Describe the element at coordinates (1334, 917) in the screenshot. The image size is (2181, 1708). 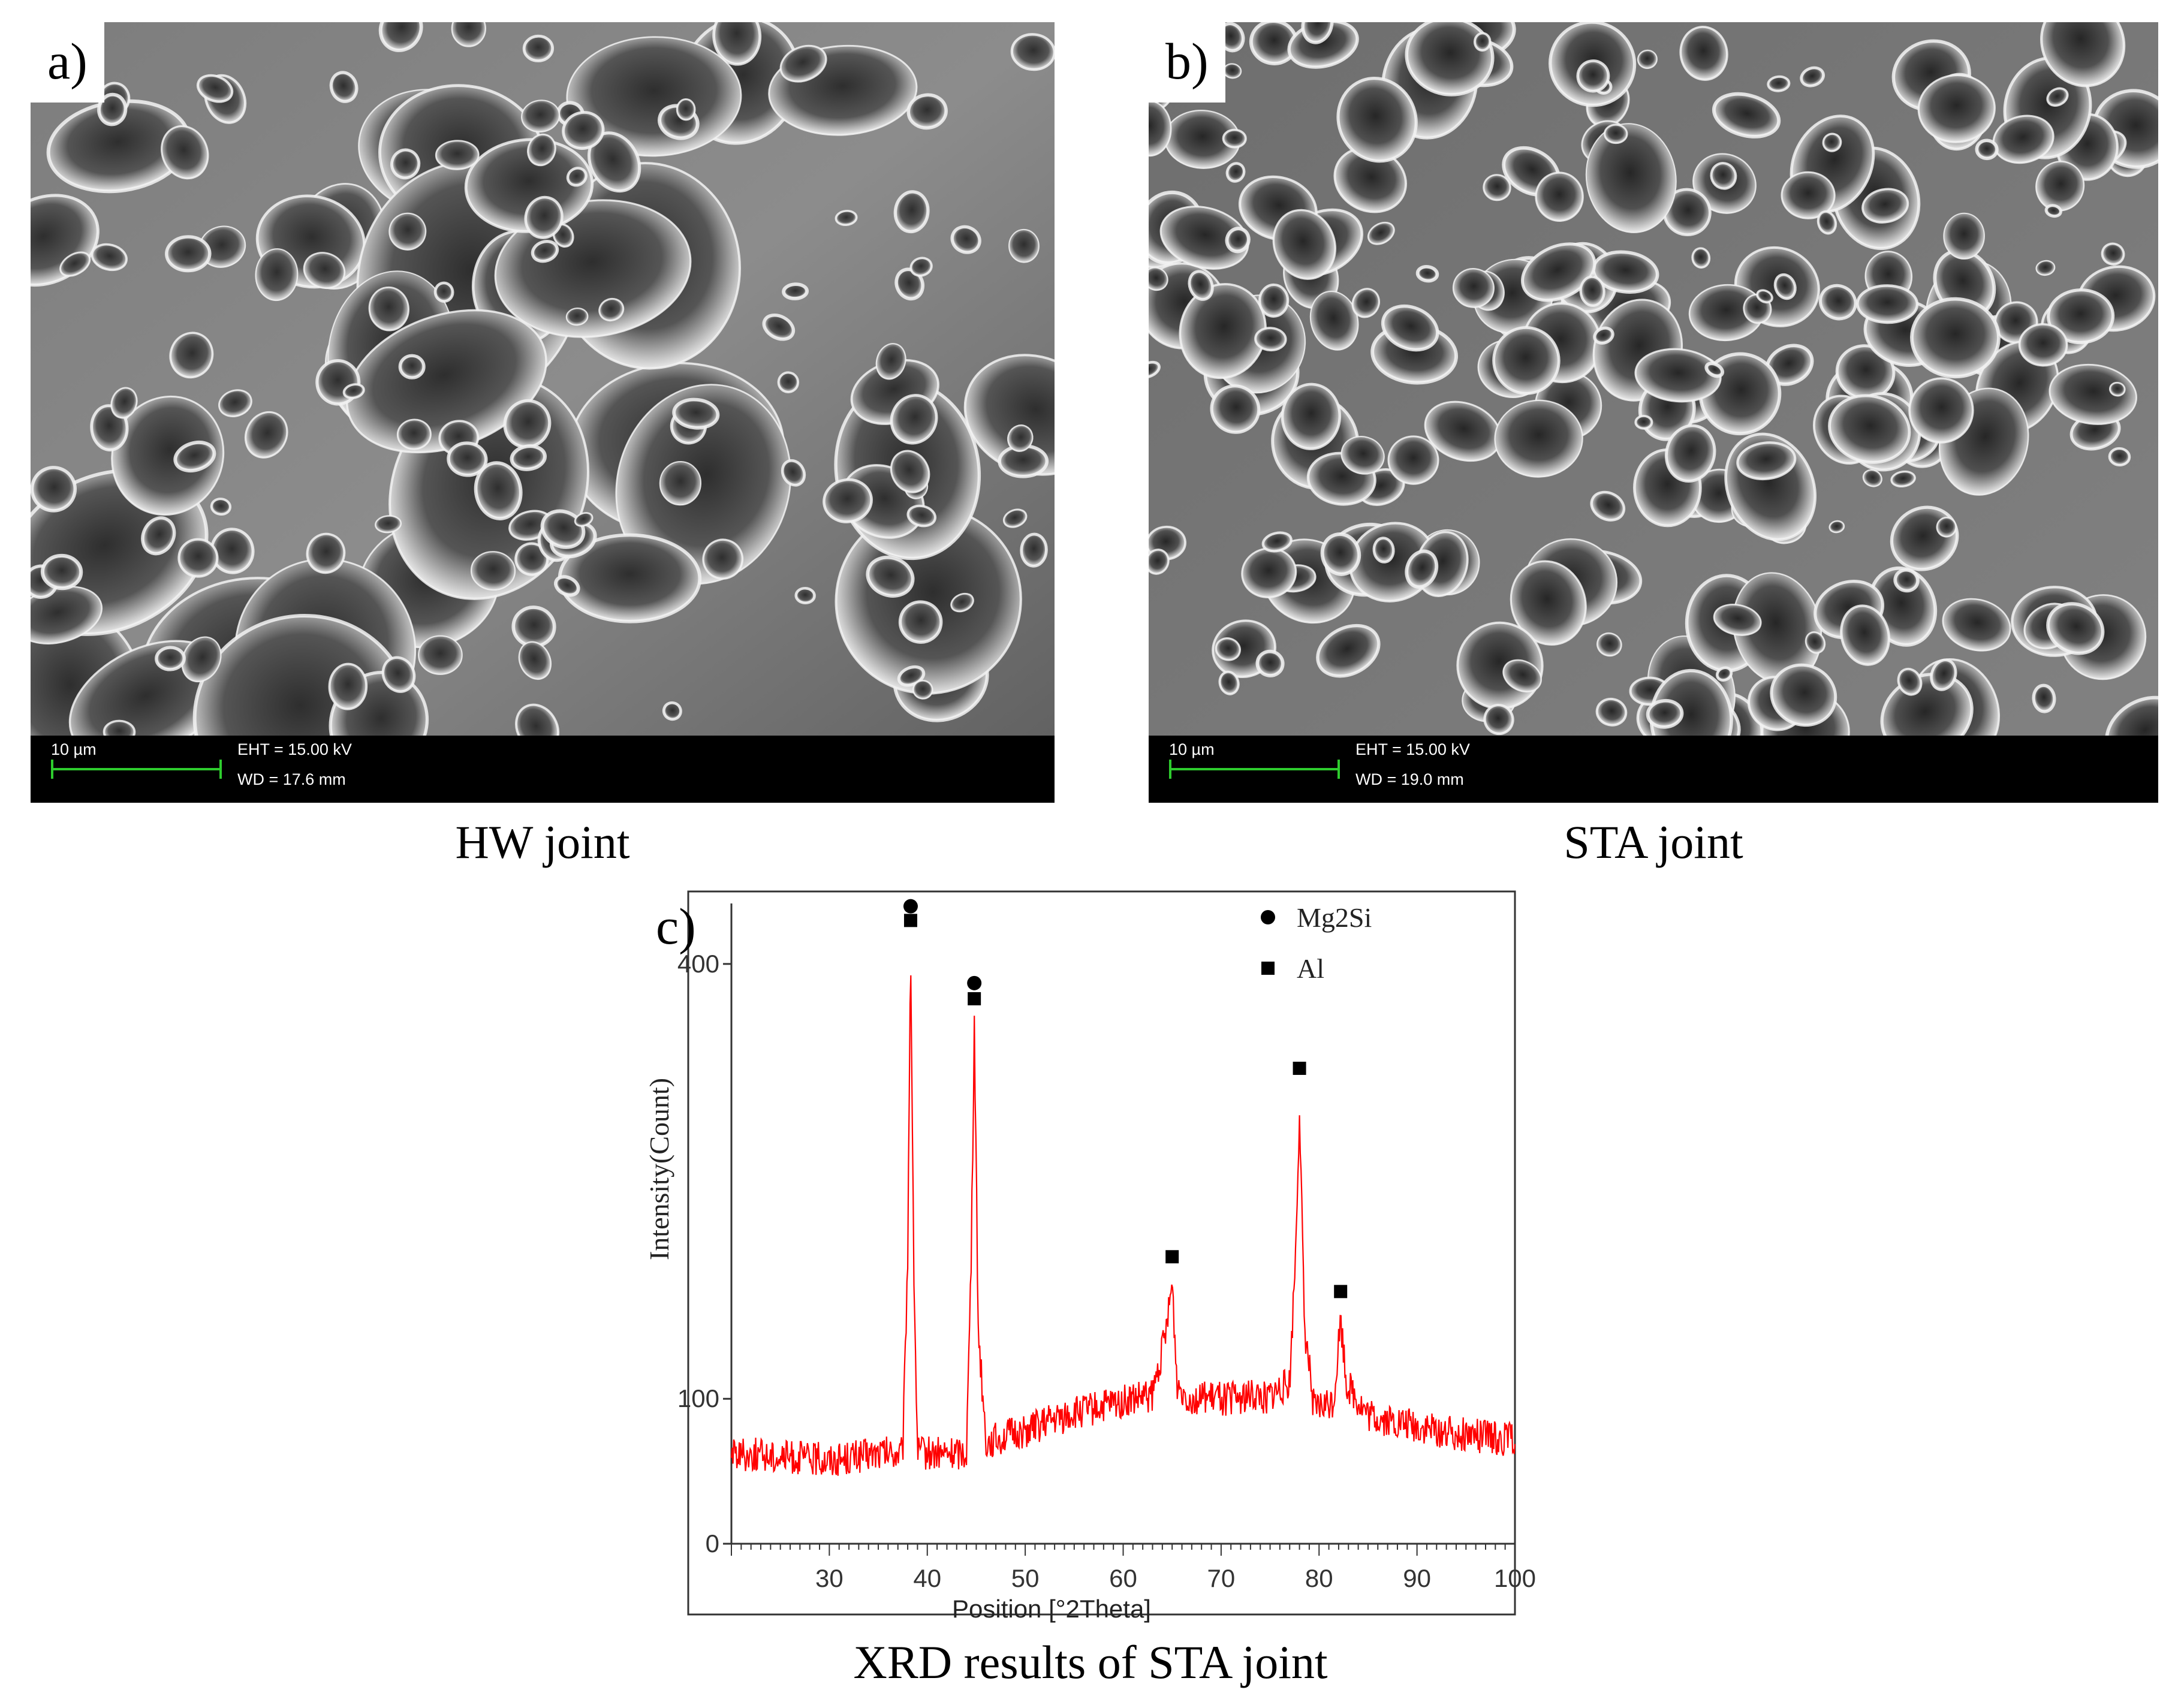
I see `legend-label: Mg2Si` at that location.